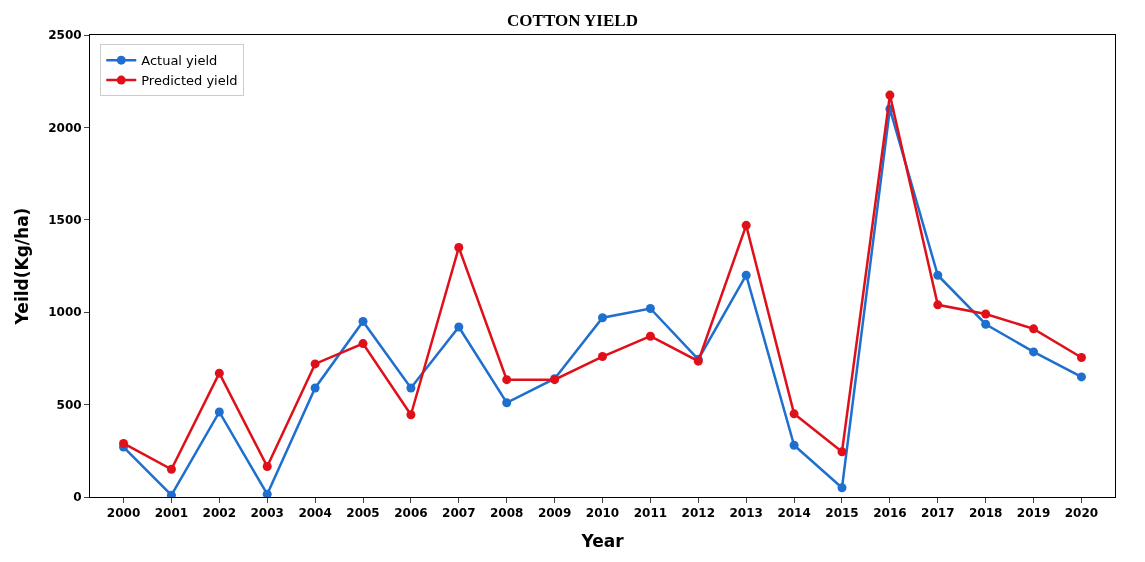 Image resolution: width=1145 pixels, height=562 pixels. I want to click on x-tick-label: 2010, so click(602, 513).